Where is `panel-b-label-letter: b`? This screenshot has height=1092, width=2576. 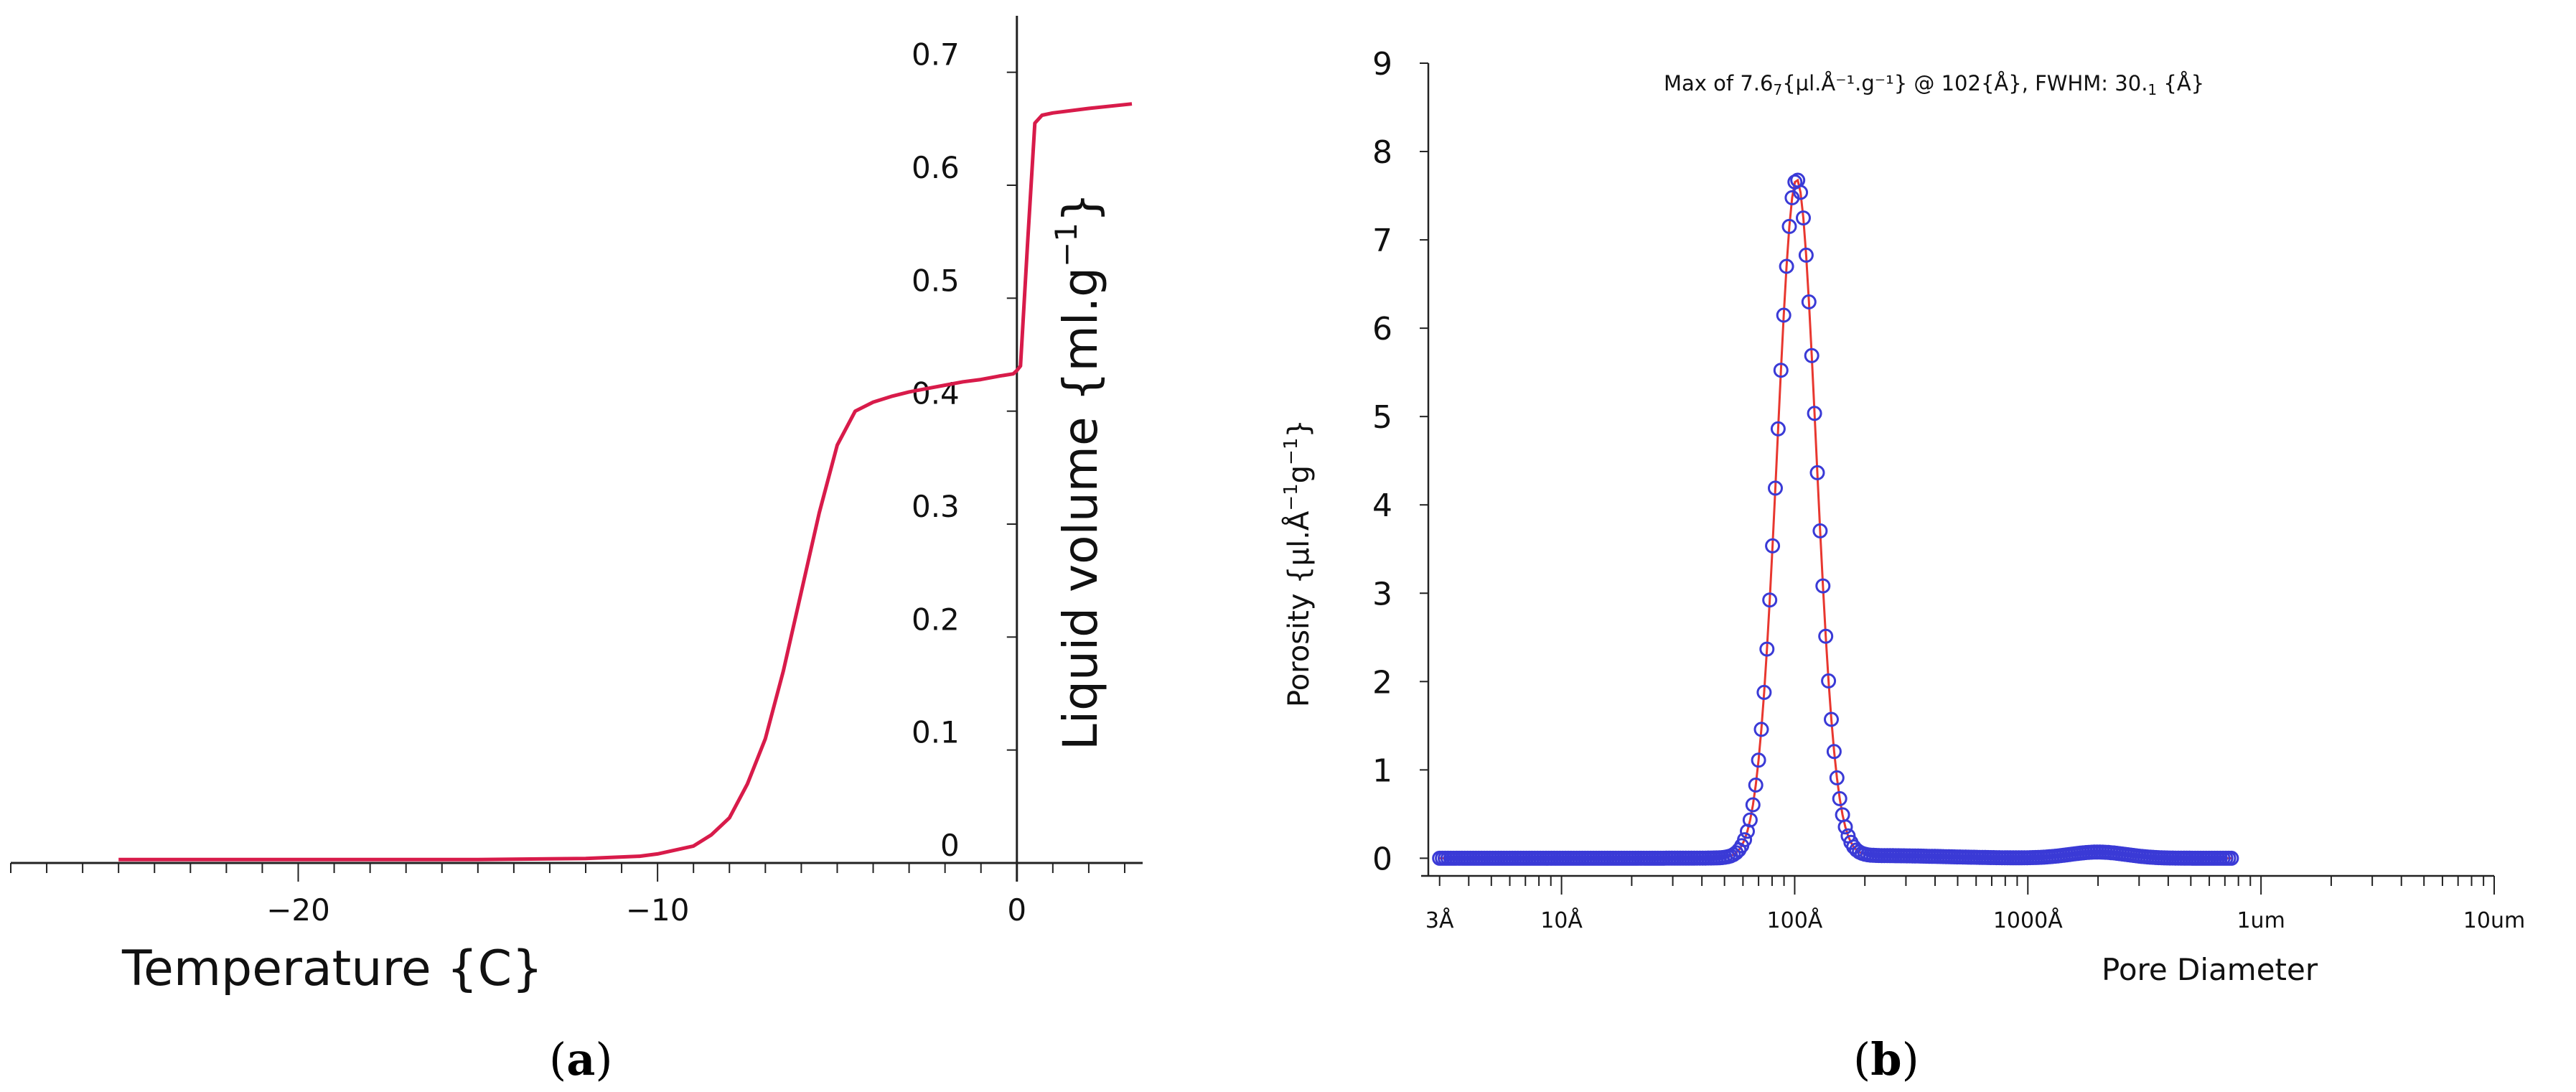
panel-b-label-letter: b is located at coordinates (1886, 1059).